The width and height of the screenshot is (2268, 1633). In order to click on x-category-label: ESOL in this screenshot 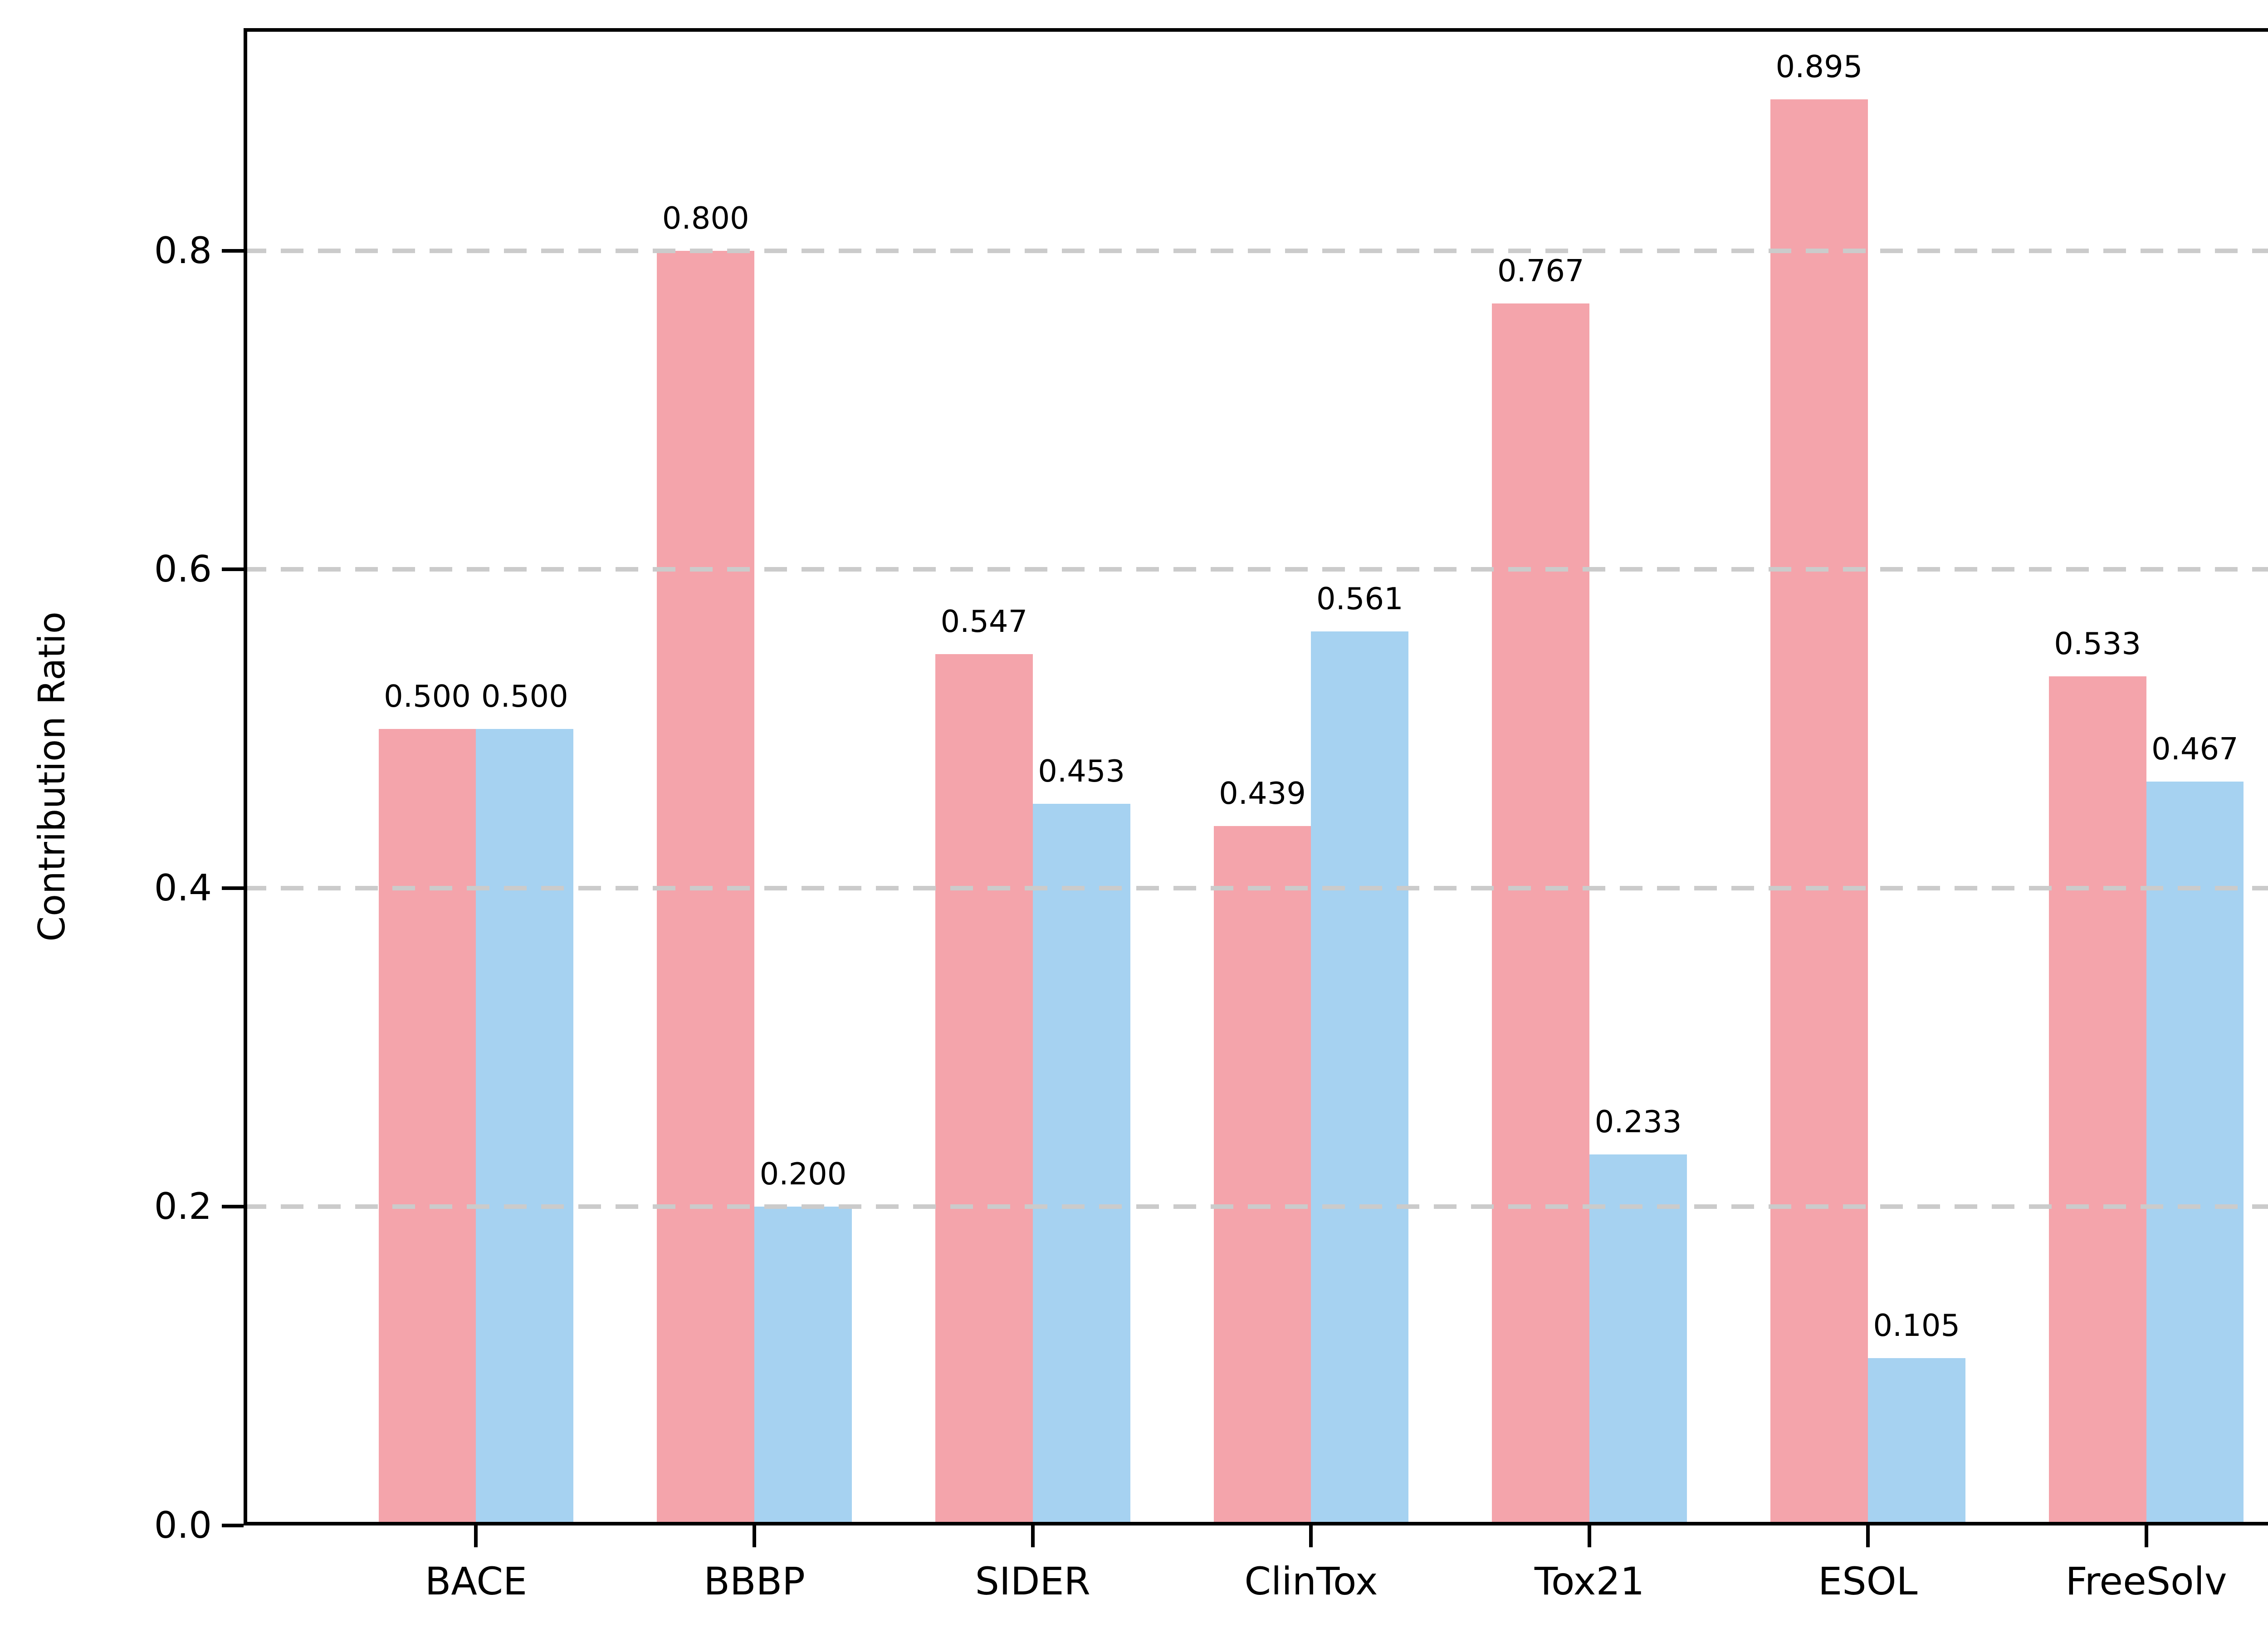, I will do `click(1868, 1581)`.